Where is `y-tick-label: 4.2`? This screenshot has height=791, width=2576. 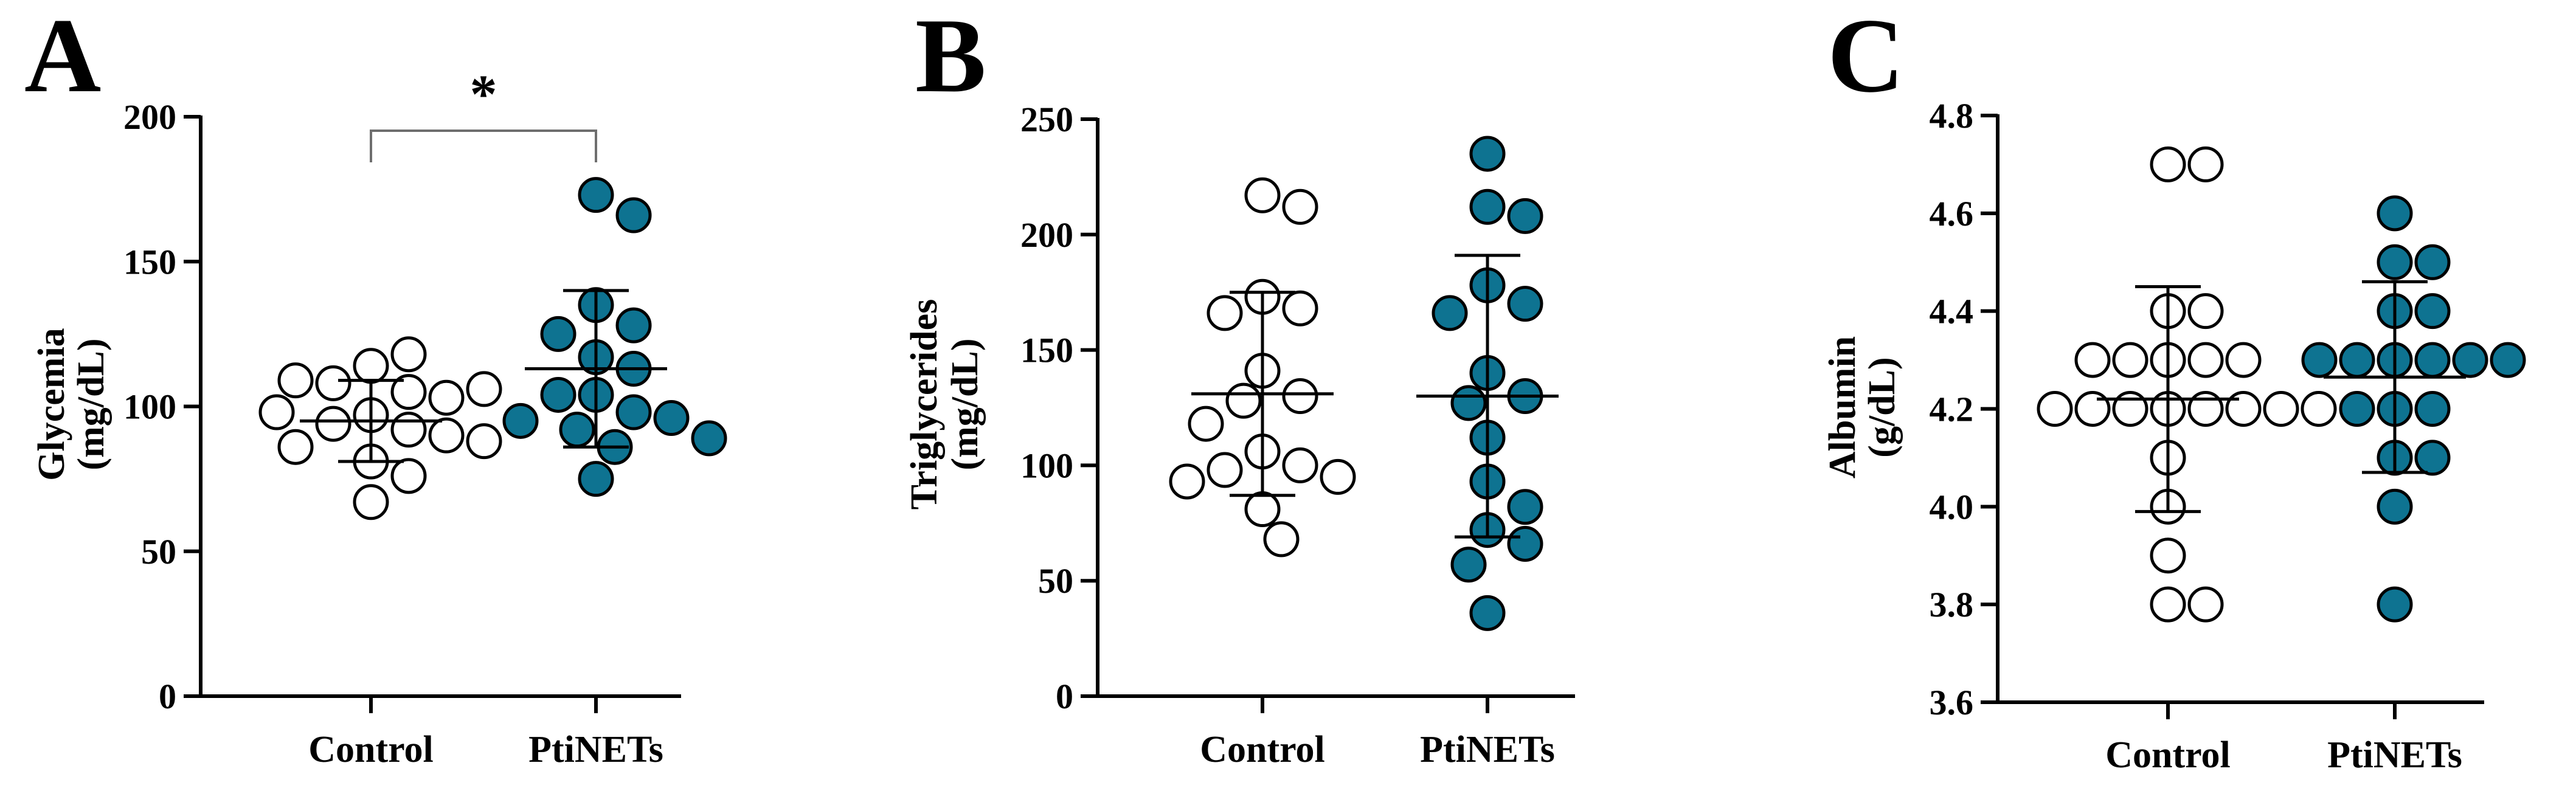
y-tick-label: 4.2 is located at coordinates (1952, 409).